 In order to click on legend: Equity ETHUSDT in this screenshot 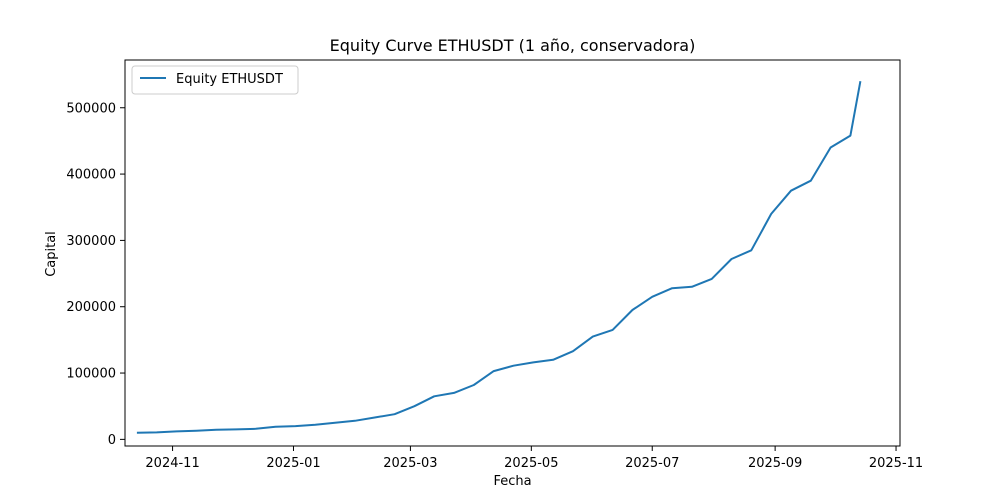, I will do `click(215, 80)`.